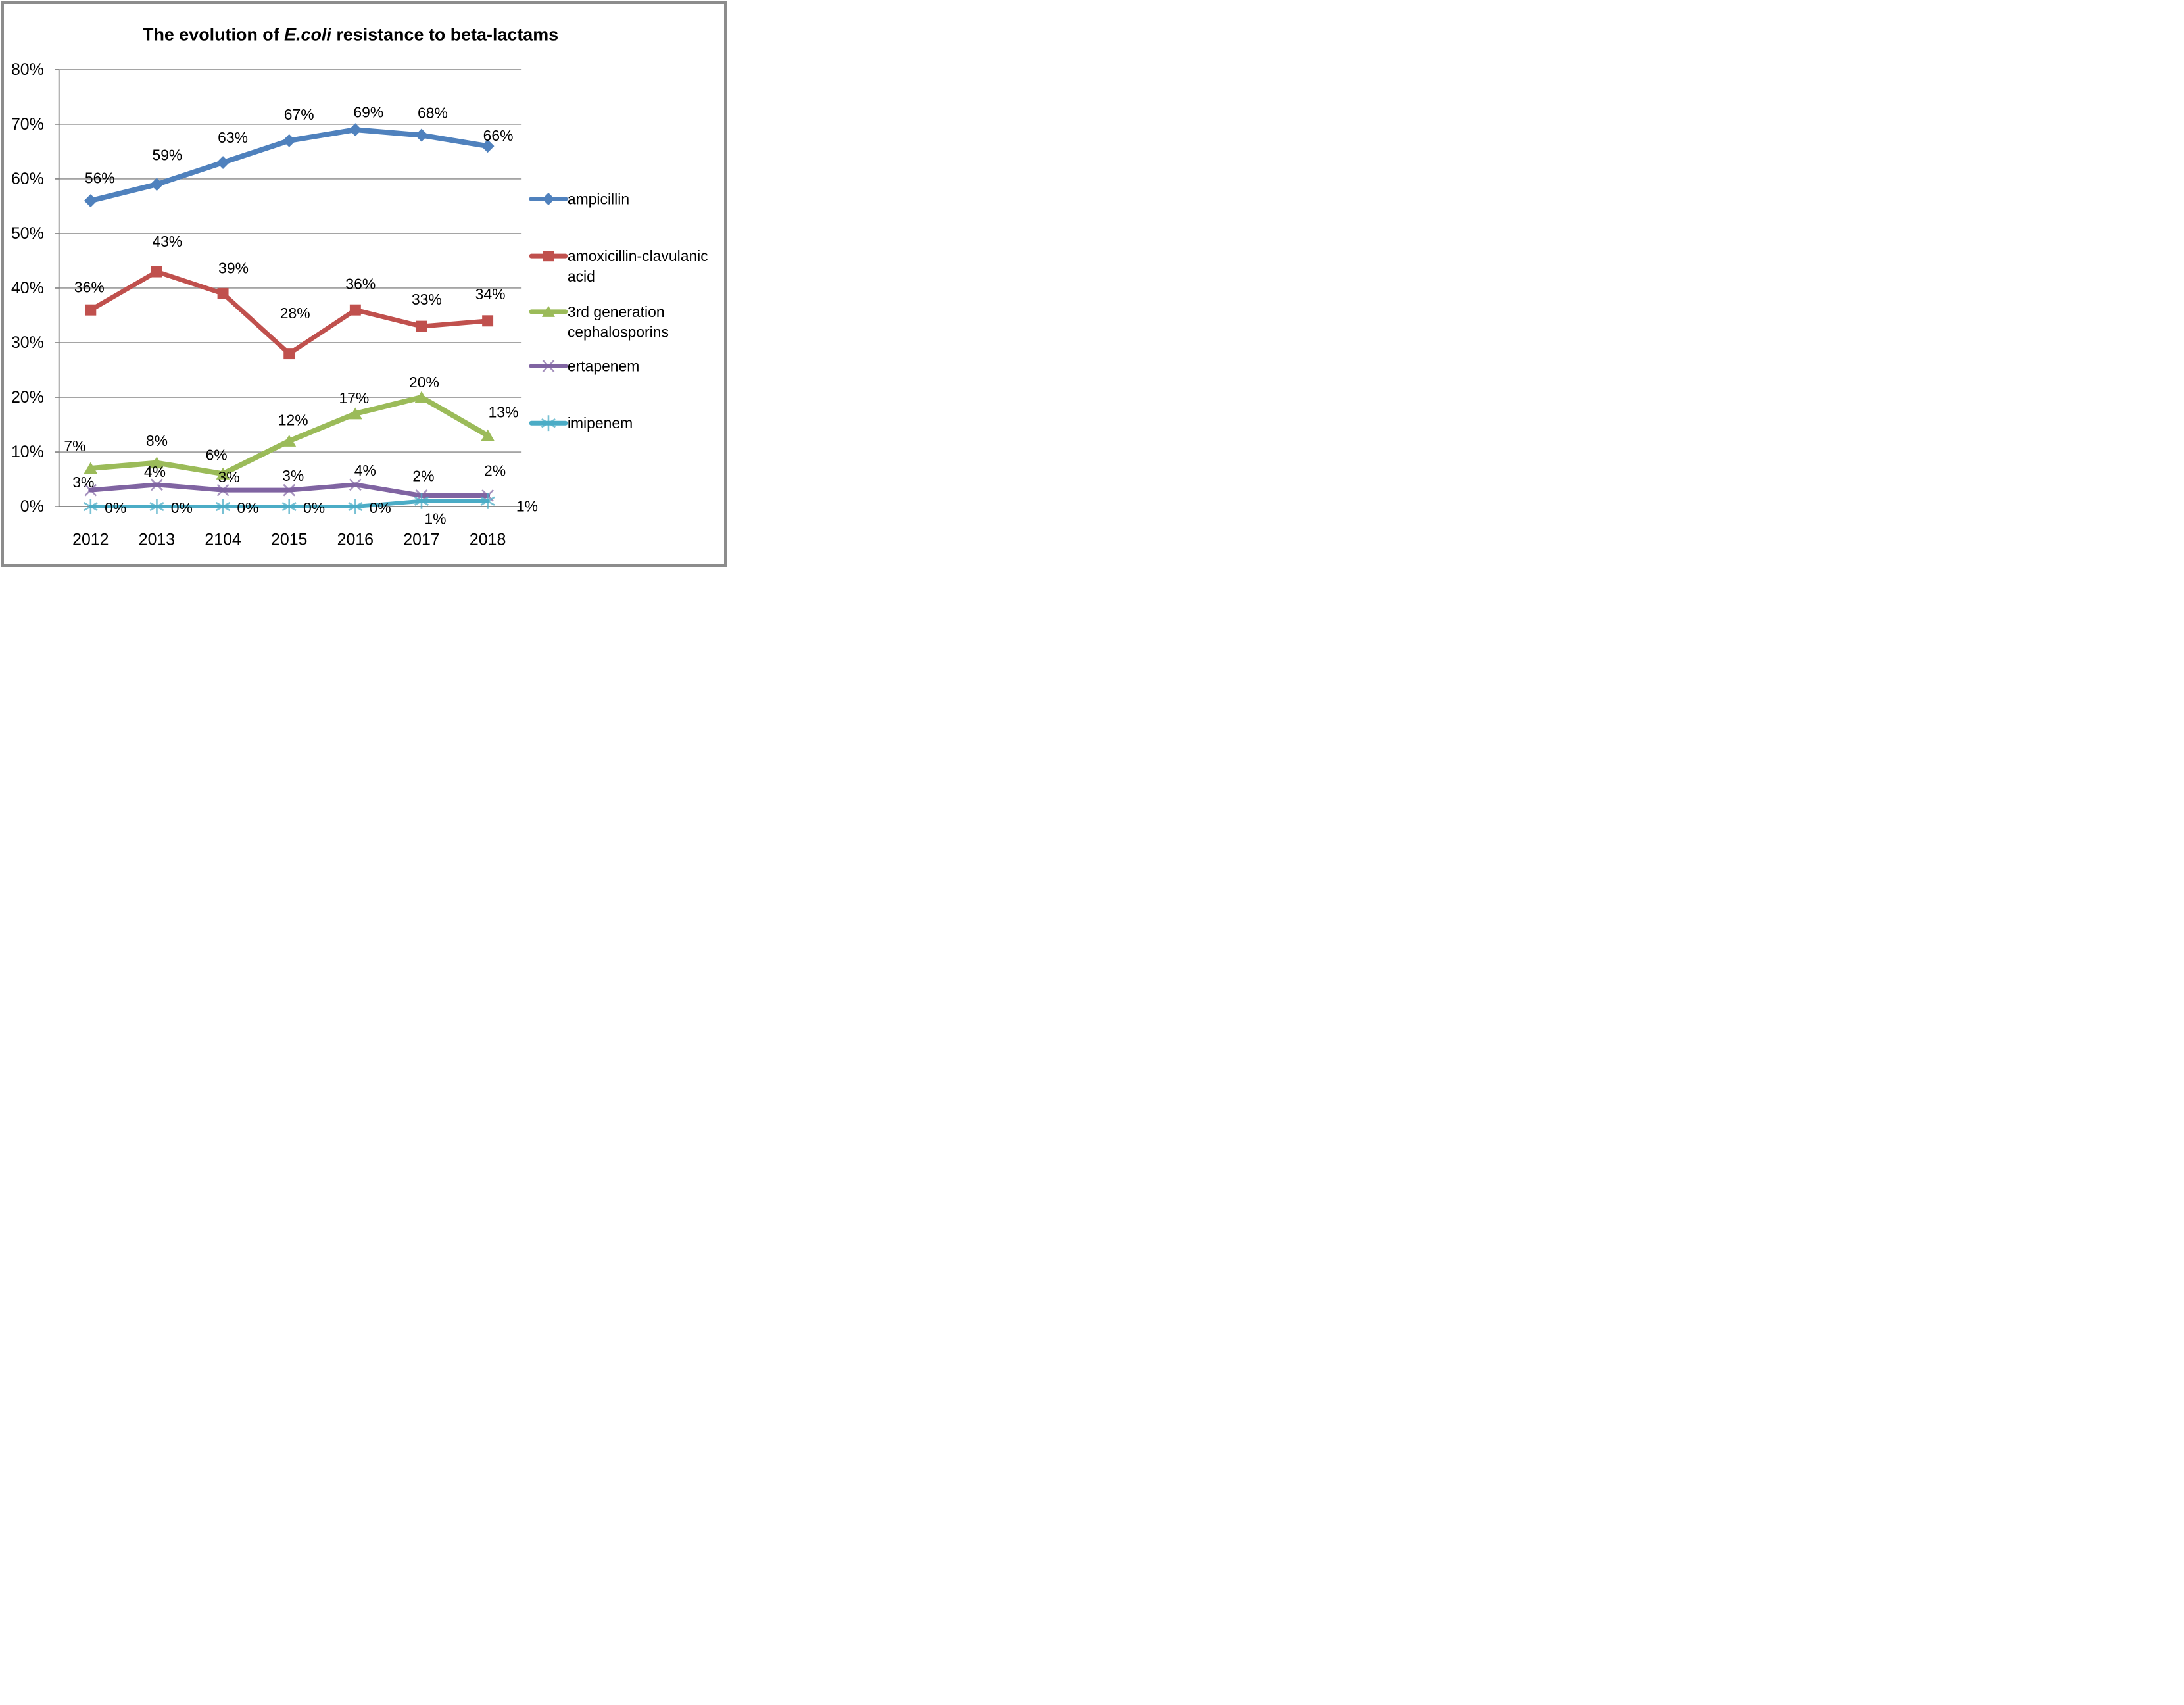 This screenshot has width=2184, height=1705. I want to click on data-label: 39%, so click(233, 267).